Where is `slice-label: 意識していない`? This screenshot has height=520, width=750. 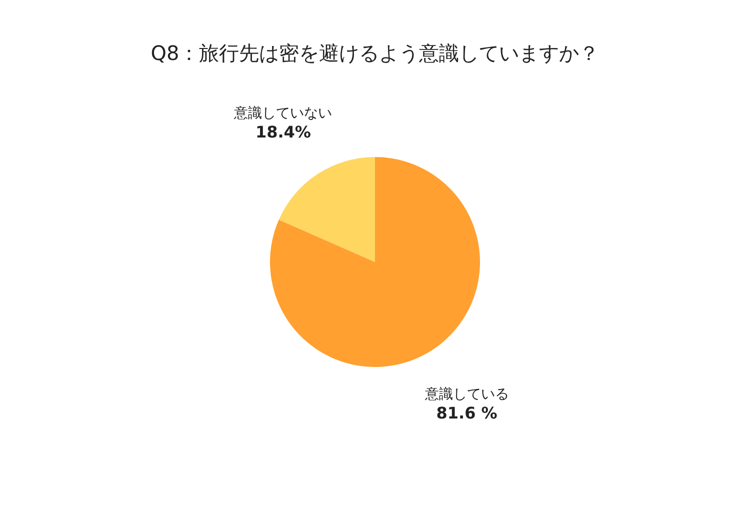 slice-label: 意識していない is located at coordinates (282, 113).